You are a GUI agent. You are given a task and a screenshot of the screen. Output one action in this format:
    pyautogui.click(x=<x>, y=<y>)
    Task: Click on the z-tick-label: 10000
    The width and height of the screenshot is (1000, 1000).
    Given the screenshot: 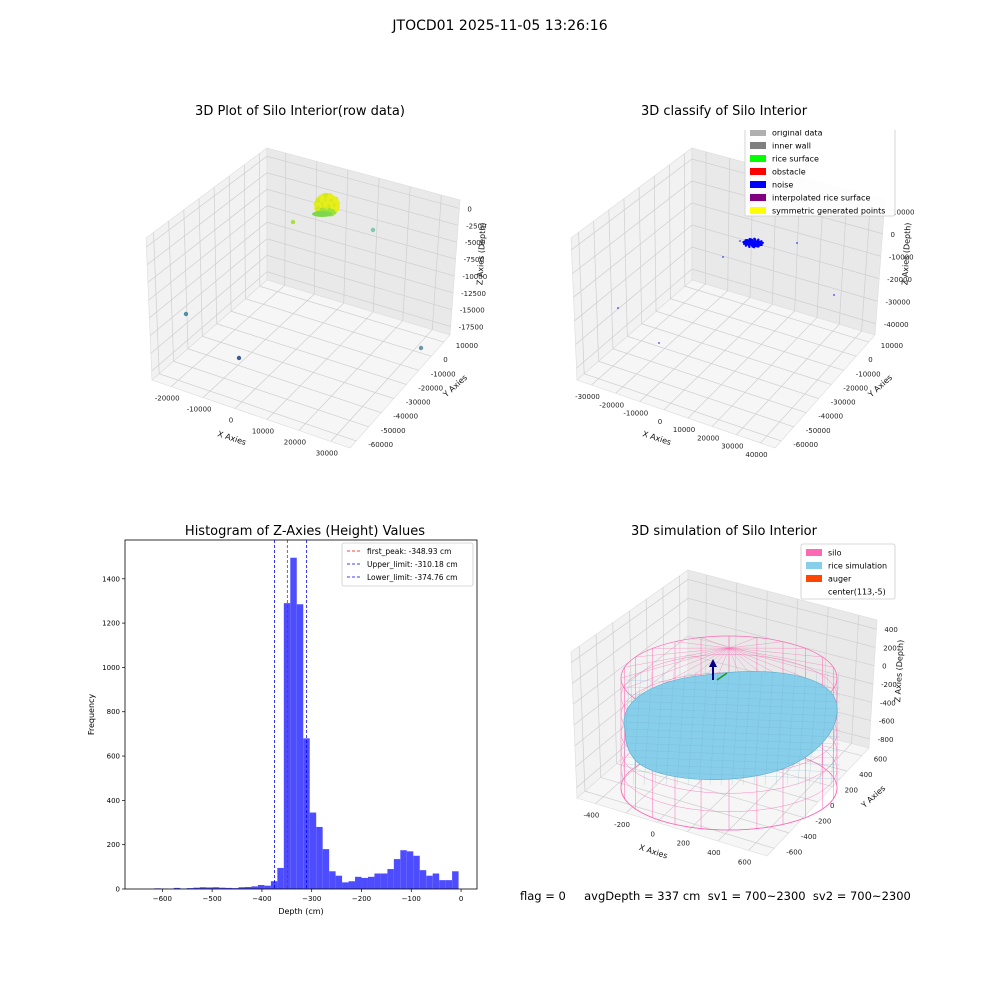 What is the action you would take?
    pyautogui.click(x=903, y=212)
    